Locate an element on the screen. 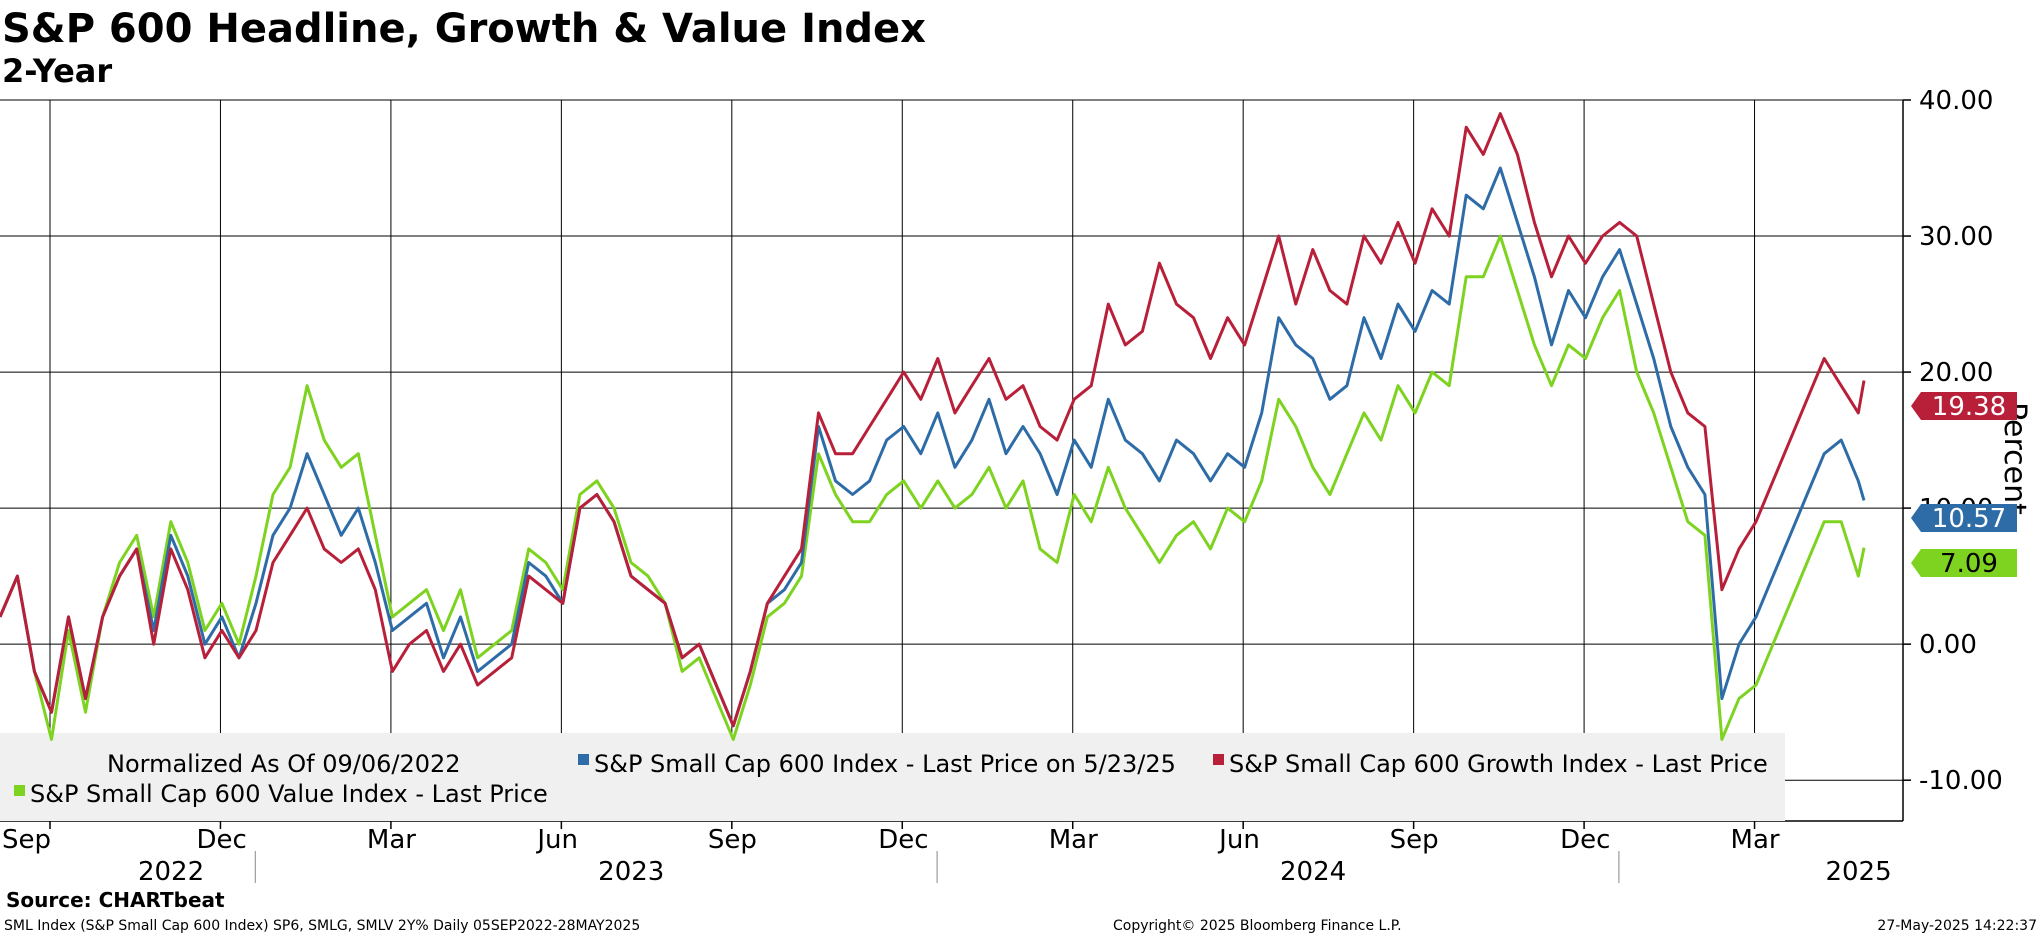 Image resolution: width=2041 pixels, height=936 pixels. footer-right: 27-May-2025 14:22:37 is located at coordinates (1957, 926).